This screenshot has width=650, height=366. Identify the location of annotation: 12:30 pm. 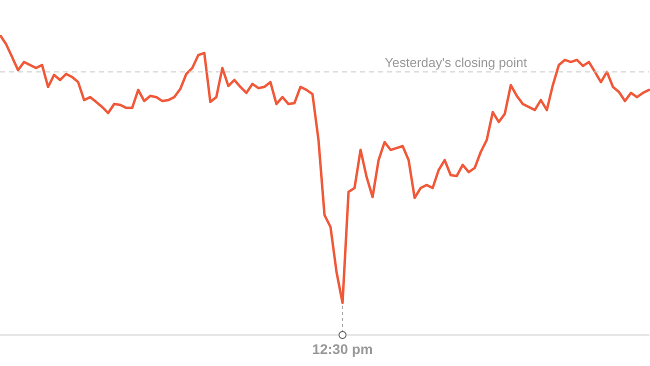
(342, 348).